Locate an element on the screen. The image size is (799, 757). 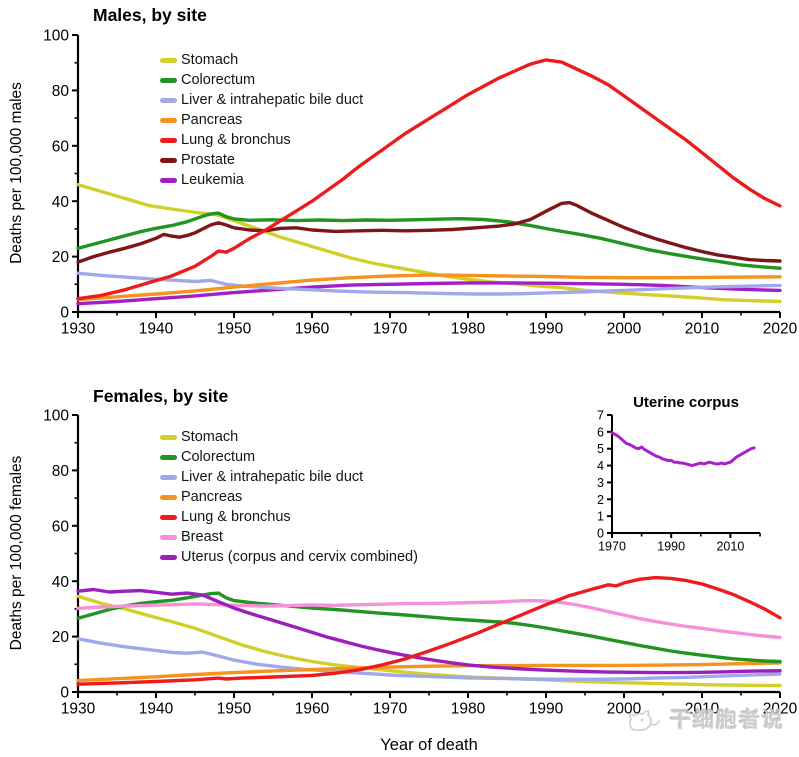
y-tick-label: 3 is located at coordinates (600, 483).